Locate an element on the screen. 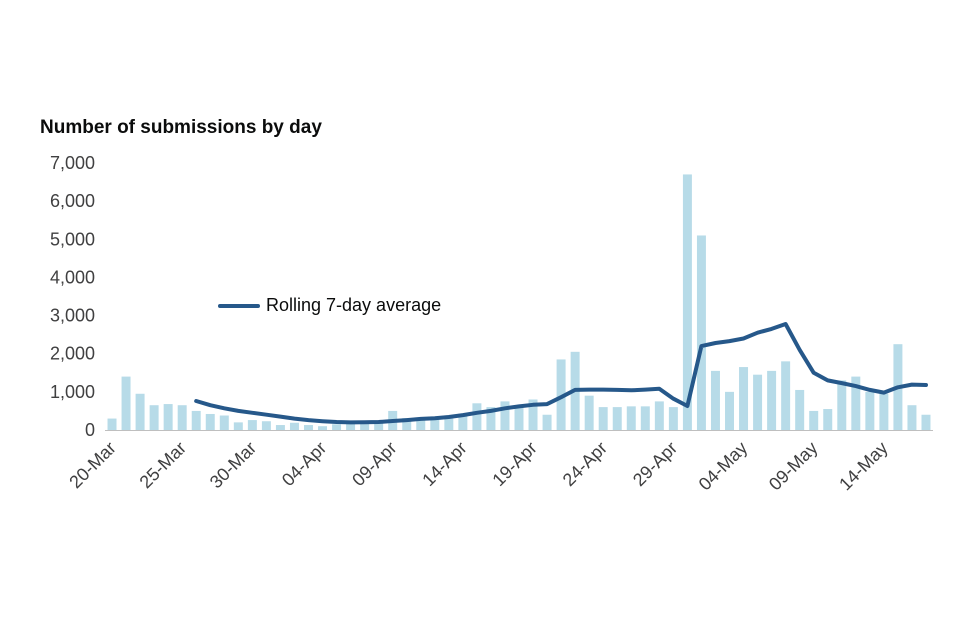  y-tick-label: 6,000 is located at coordinates (72, 201).